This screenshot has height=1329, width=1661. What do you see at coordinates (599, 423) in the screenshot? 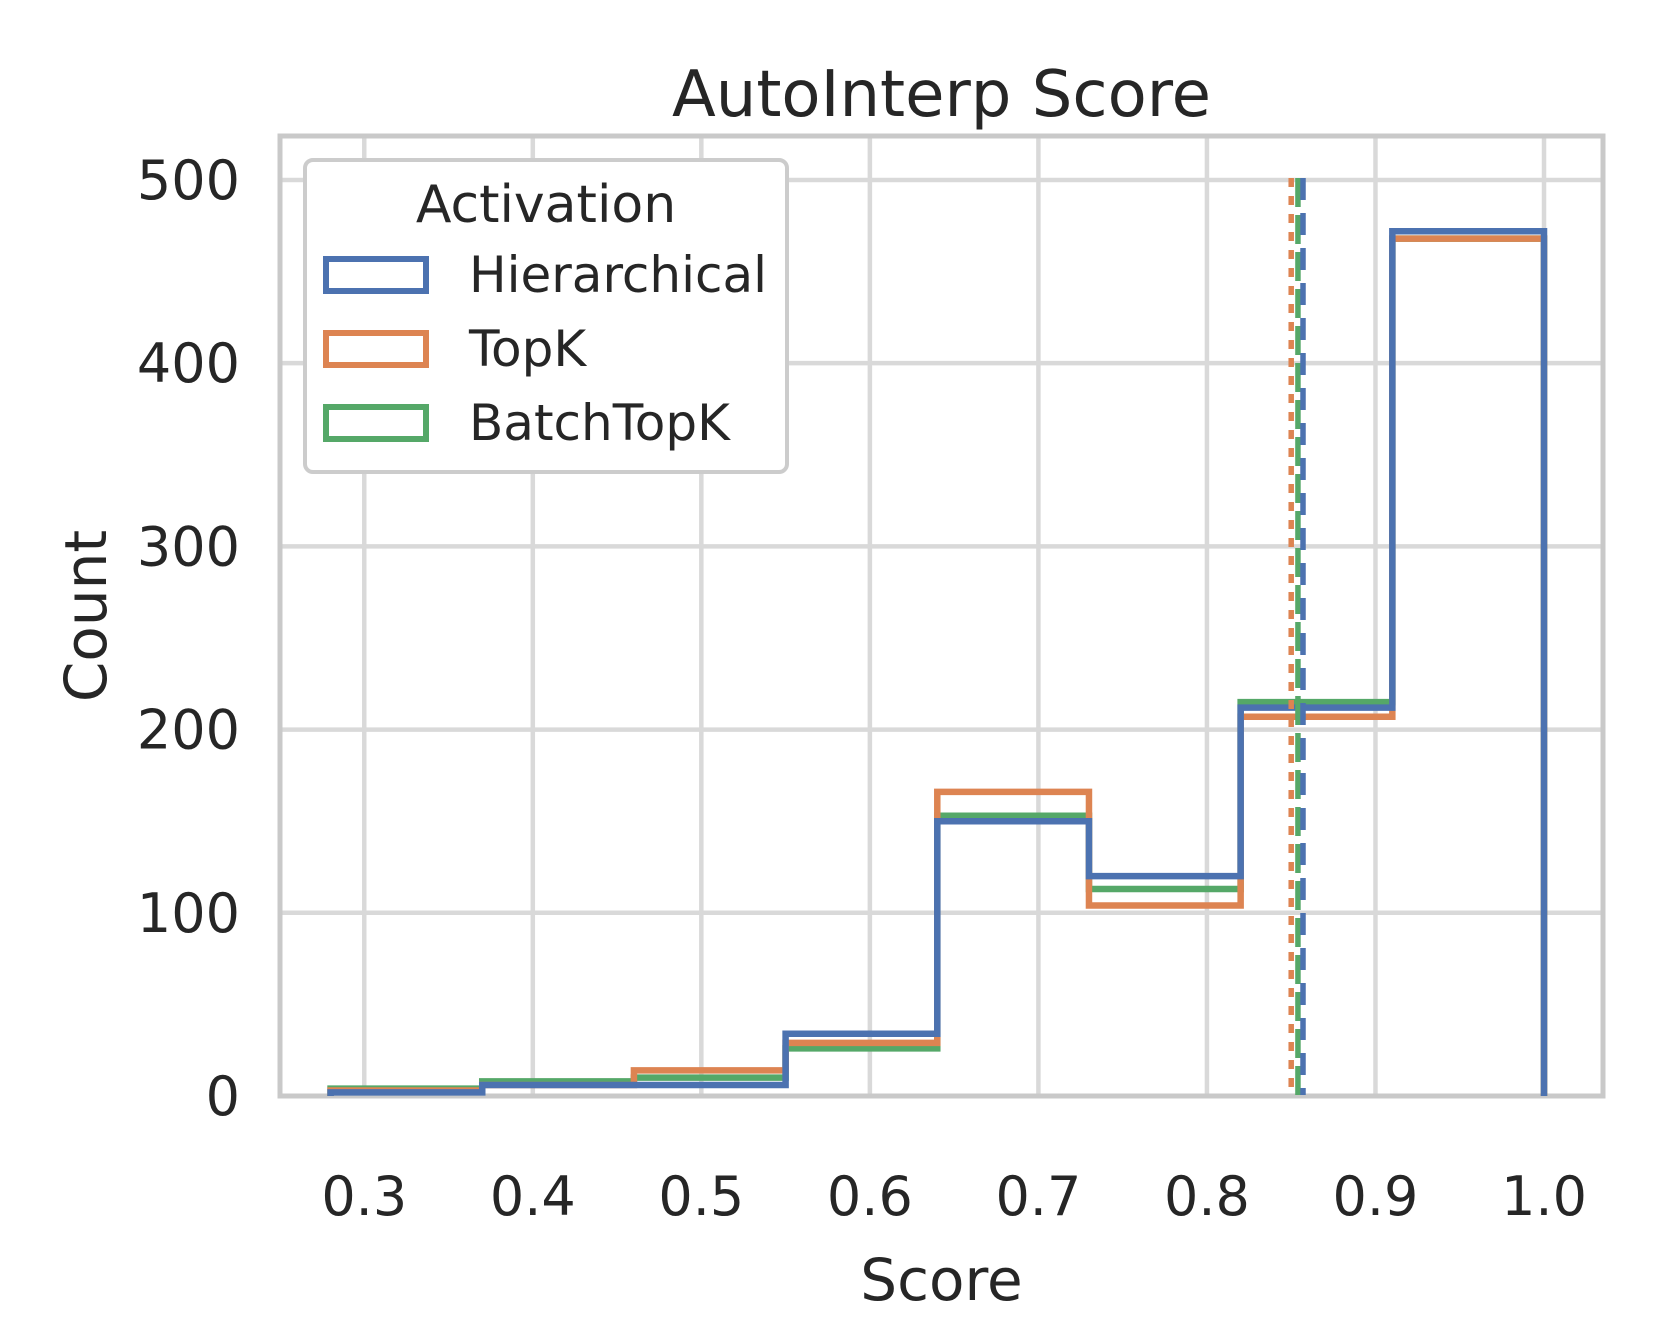
I see `legend-label-batchtopk: BatchTopK` at bounding box center [599, 423].